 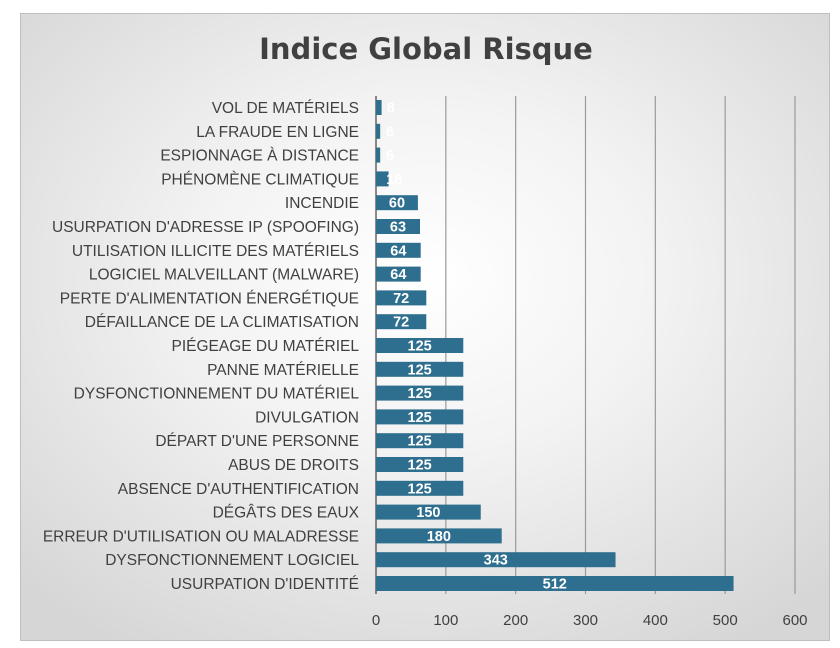 What do you see at coordinates (205, 227) in the screenshot?
I see `category-label: USURPATION D'ADRESSE IP (SPOOFING)` at bounding box center [205, 227].